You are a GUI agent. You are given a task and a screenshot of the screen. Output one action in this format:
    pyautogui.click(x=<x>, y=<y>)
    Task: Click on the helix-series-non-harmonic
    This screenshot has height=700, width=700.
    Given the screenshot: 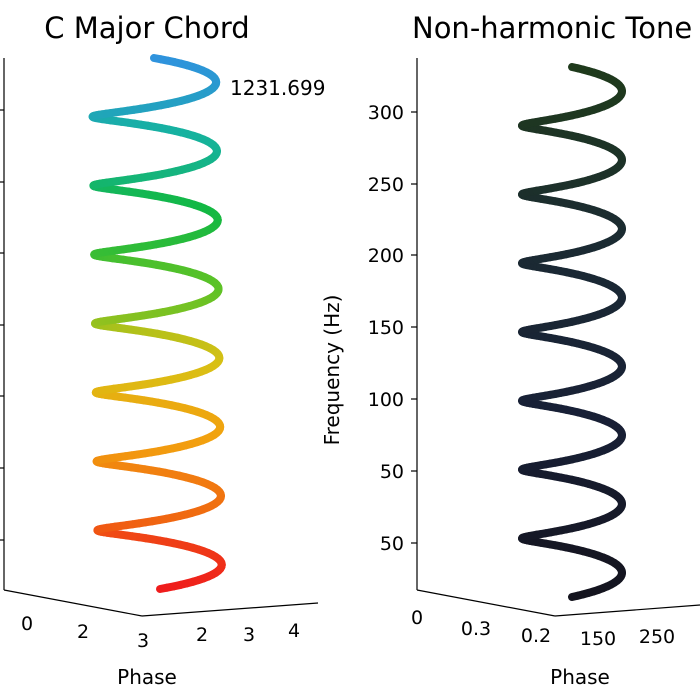 What is the action you would take?
    pyautogui.click(x=572, y=332)
    